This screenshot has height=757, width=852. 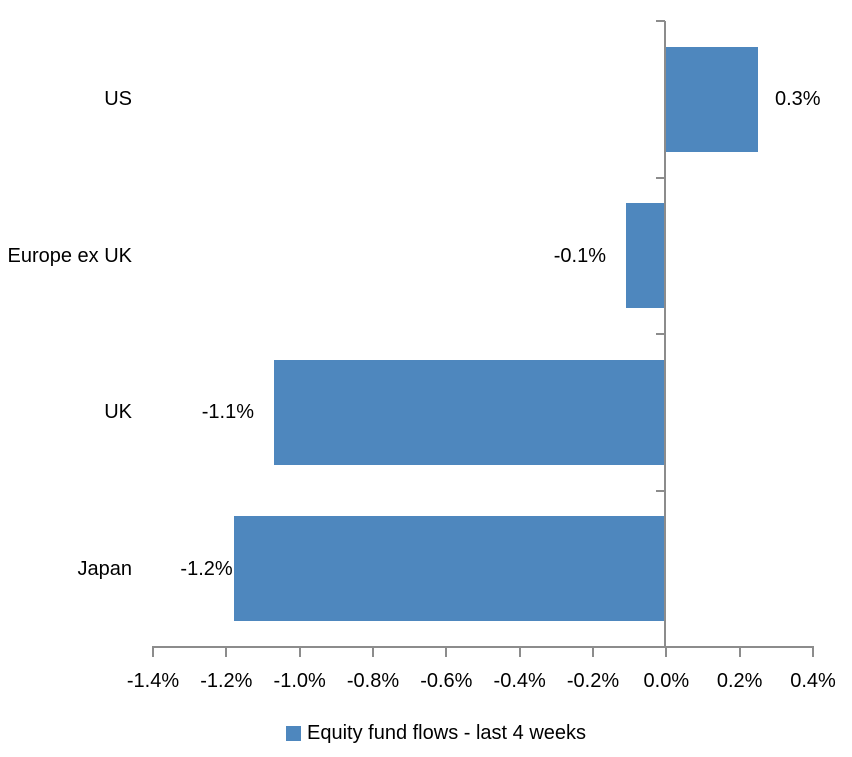 I want to click on x-tick-label: 0.0%, so click(x=666, y=681).